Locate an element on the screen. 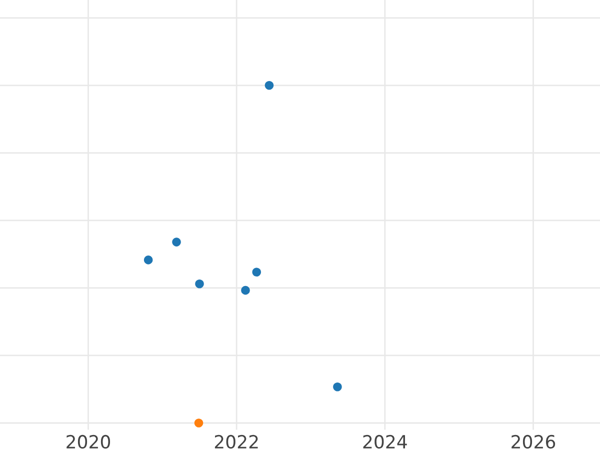  x-tick-label: 2024 is located at coordinates (385, 441).